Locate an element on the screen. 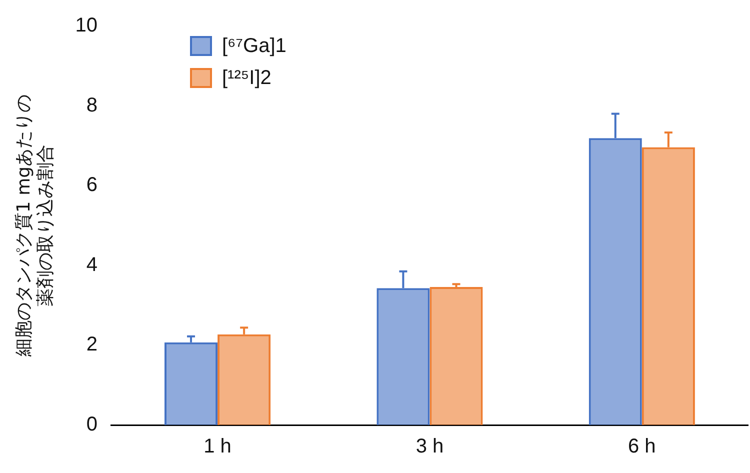 This screenshot has height=473, width=750. y-tick-label: 10 is located at coordinates (86, 25).